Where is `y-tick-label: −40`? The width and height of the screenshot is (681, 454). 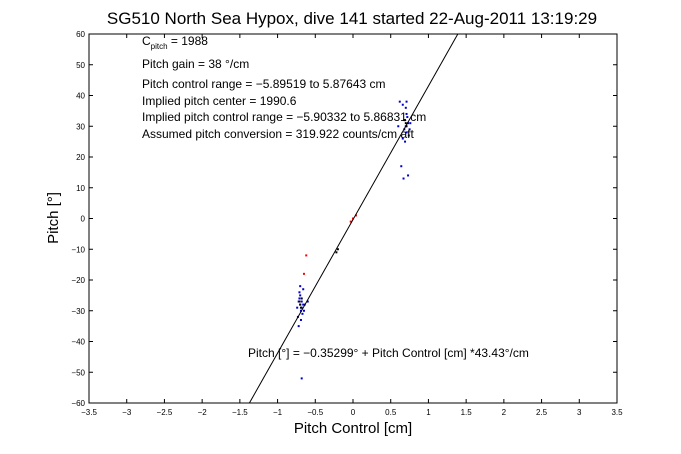 y-tick-label: −40 is located at coordinates (78, 342).